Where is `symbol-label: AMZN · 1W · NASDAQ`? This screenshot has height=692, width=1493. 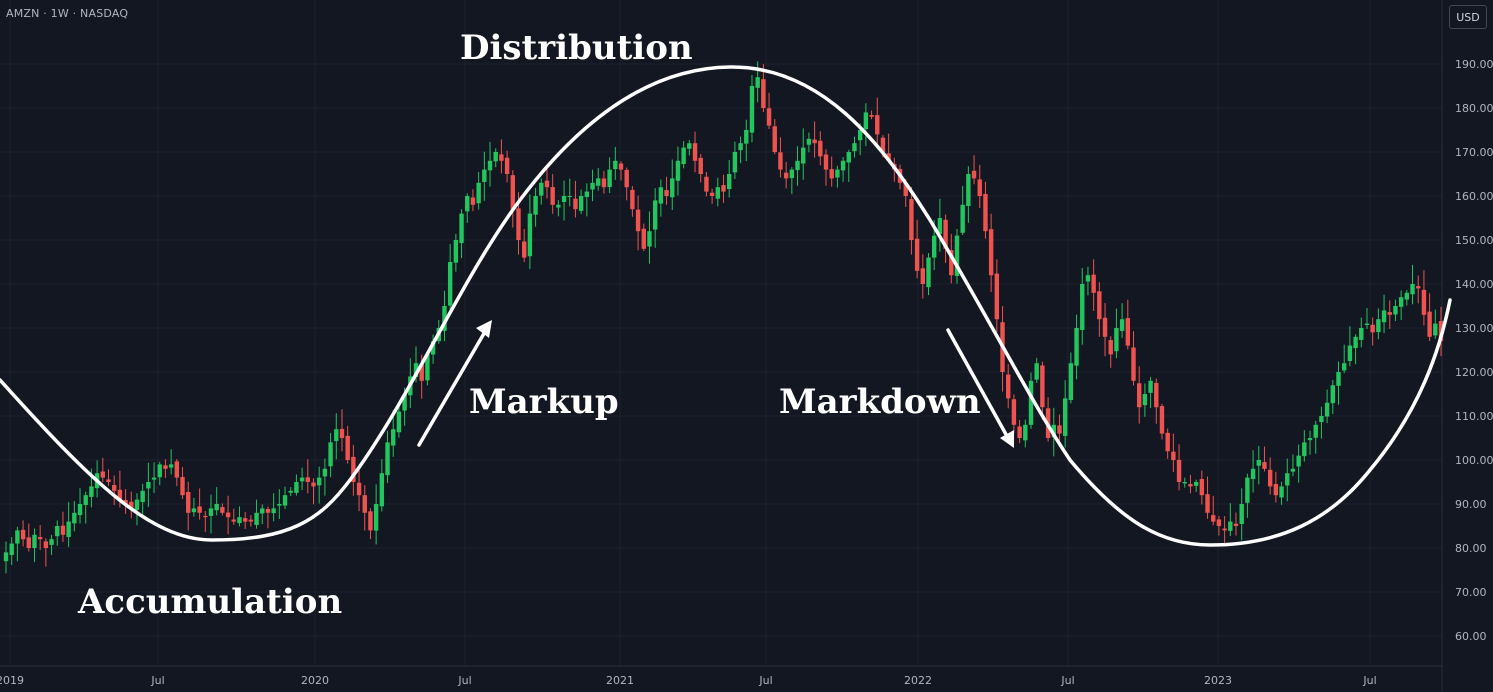
symbol-label: AMZN · 1W · NASDAQ is located at coordinates (67, 13).